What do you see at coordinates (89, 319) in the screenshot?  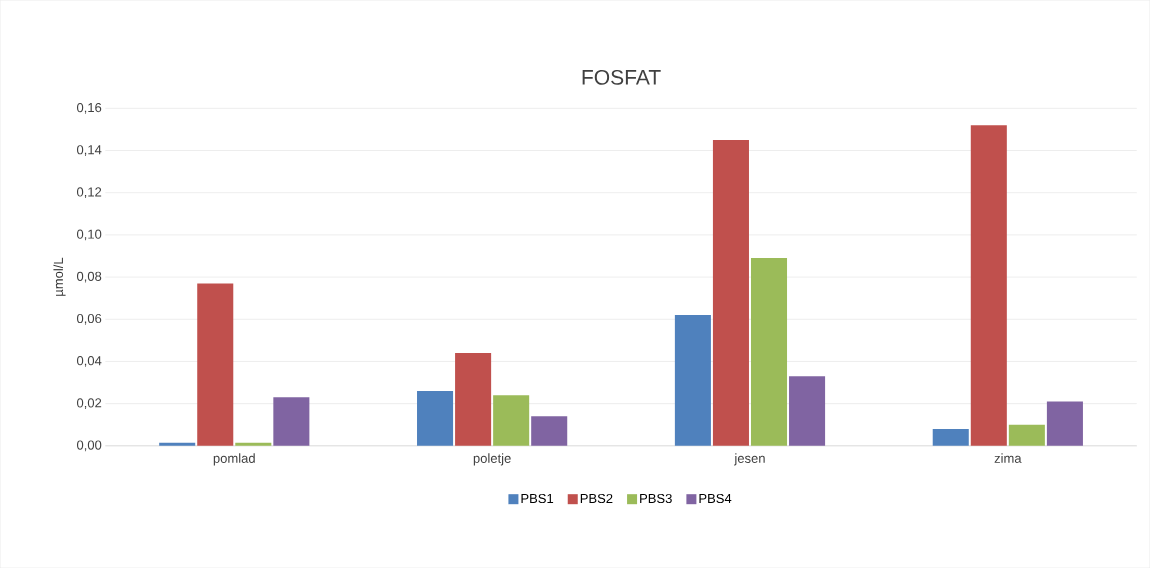 I see `y-tick-label: 0,06` at bounding box center [89, 319].